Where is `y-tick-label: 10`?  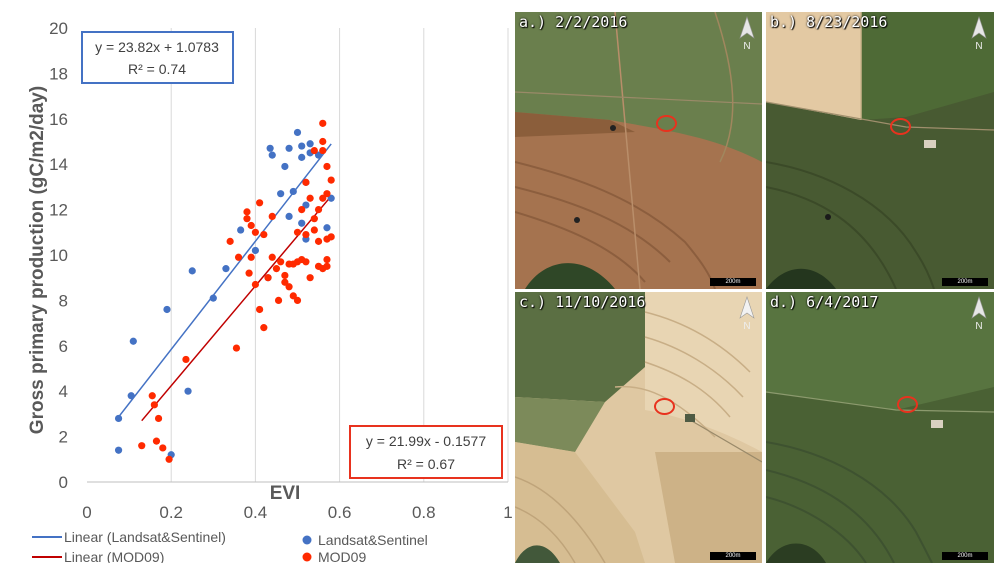 y-tick-label: 10 is located at coordinates (58, 255).